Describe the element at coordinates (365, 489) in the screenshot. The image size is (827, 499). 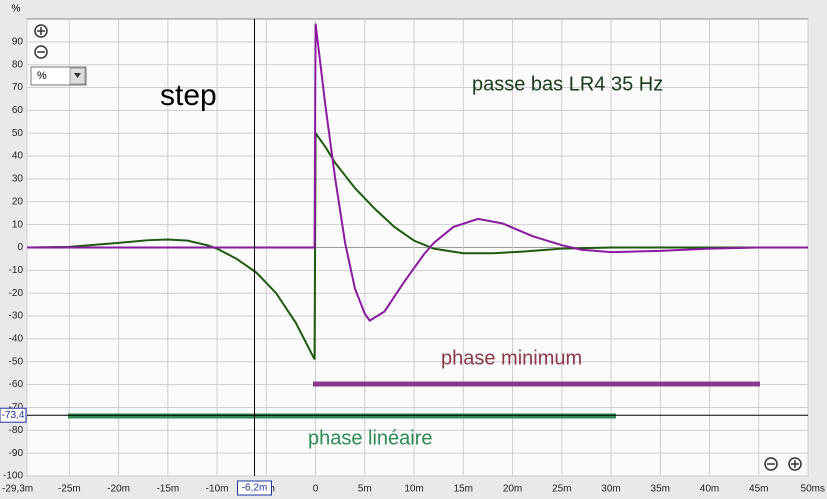
I see `x-tick-label: 5m` at that location.